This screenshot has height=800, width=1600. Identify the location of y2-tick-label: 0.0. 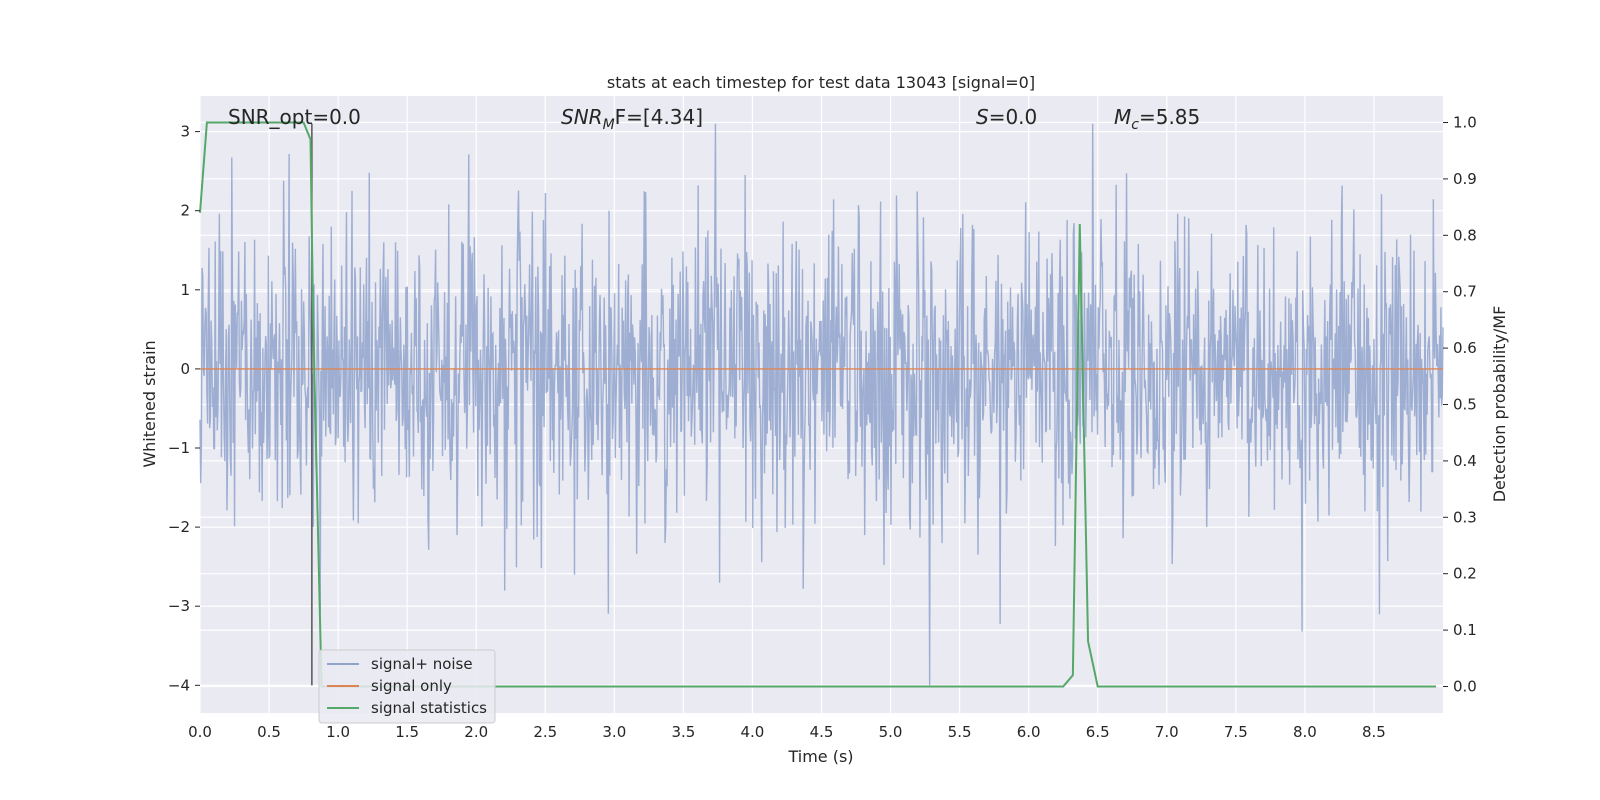
(1465, 686).